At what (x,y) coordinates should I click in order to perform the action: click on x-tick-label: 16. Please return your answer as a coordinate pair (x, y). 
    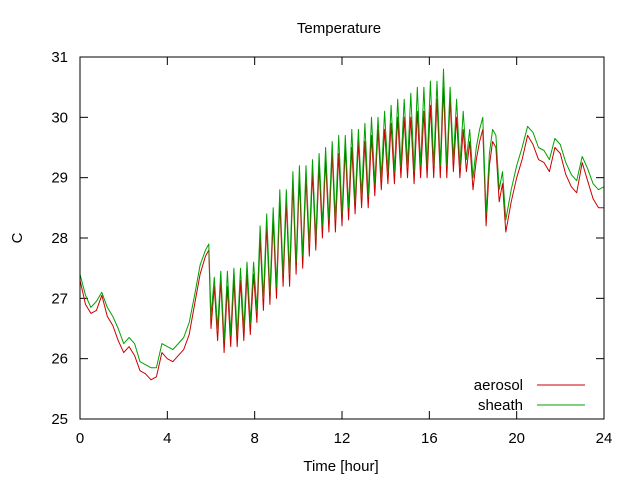
    Looking at the image, I should click on (429, 438).